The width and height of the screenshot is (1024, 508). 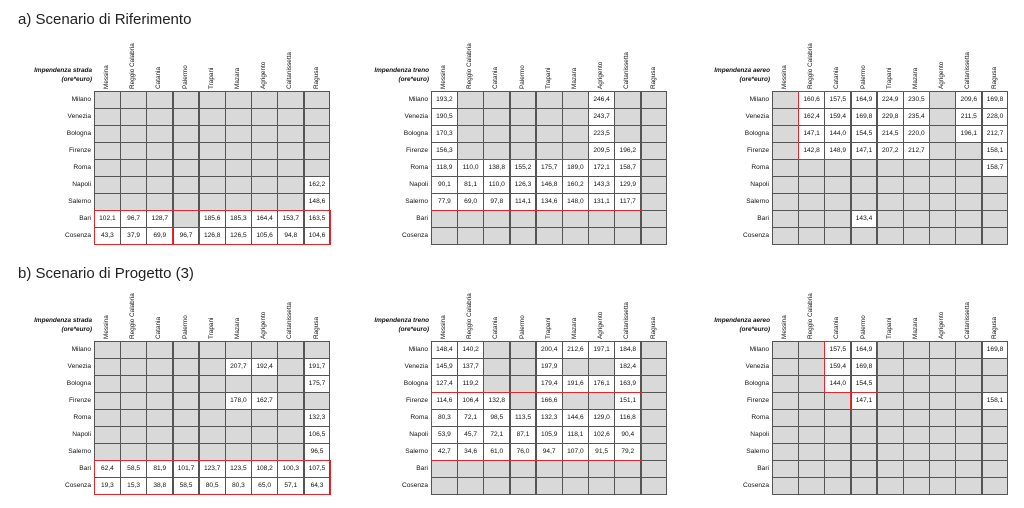 What do you see at coordinates (444, 418) in the screenshot?
I see `matrix-cell: 80,3` at bounding box center [444, 418].